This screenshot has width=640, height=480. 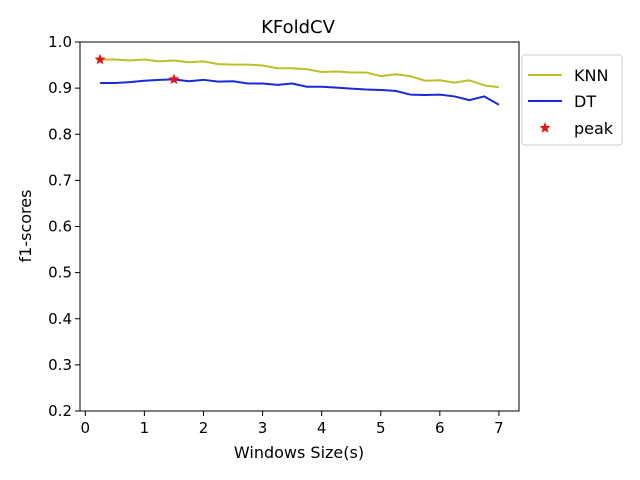 I want to click on x-tick-label: 2, so click(x=204, y=428).